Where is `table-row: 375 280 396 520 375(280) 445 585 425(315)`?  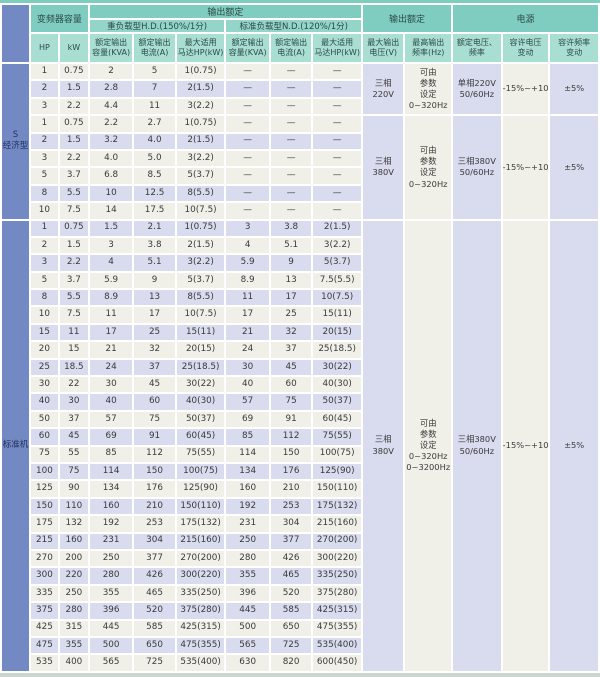
table-row: 375 280 396 520 375(280) 445 585 425(315) is located at coordinates (300, 611).